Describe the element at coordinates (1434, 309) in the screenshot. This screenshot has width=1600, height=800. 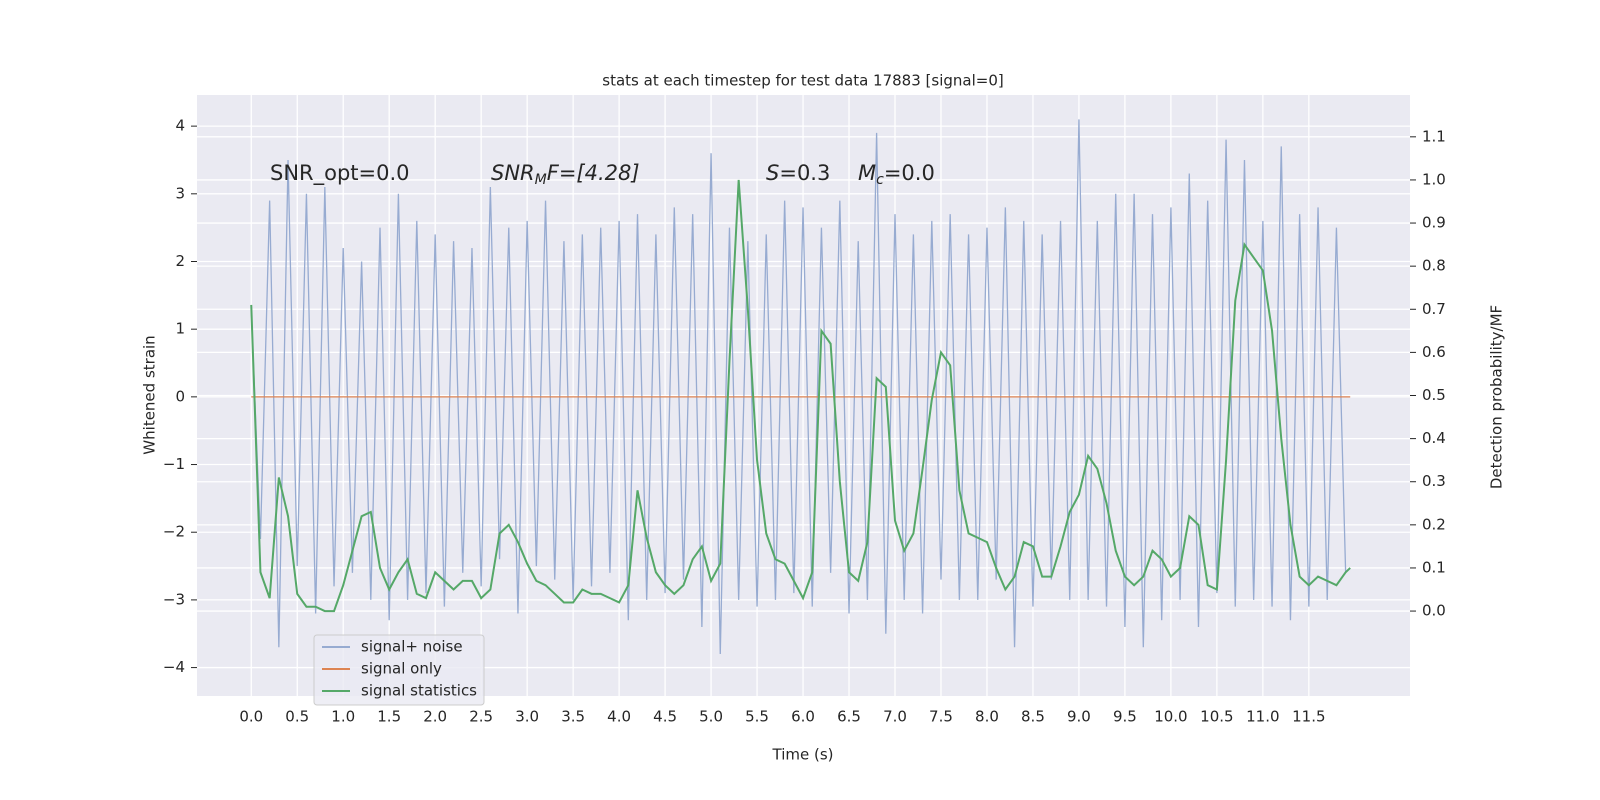
I see `y2-tick-label: 0.7` at that location.